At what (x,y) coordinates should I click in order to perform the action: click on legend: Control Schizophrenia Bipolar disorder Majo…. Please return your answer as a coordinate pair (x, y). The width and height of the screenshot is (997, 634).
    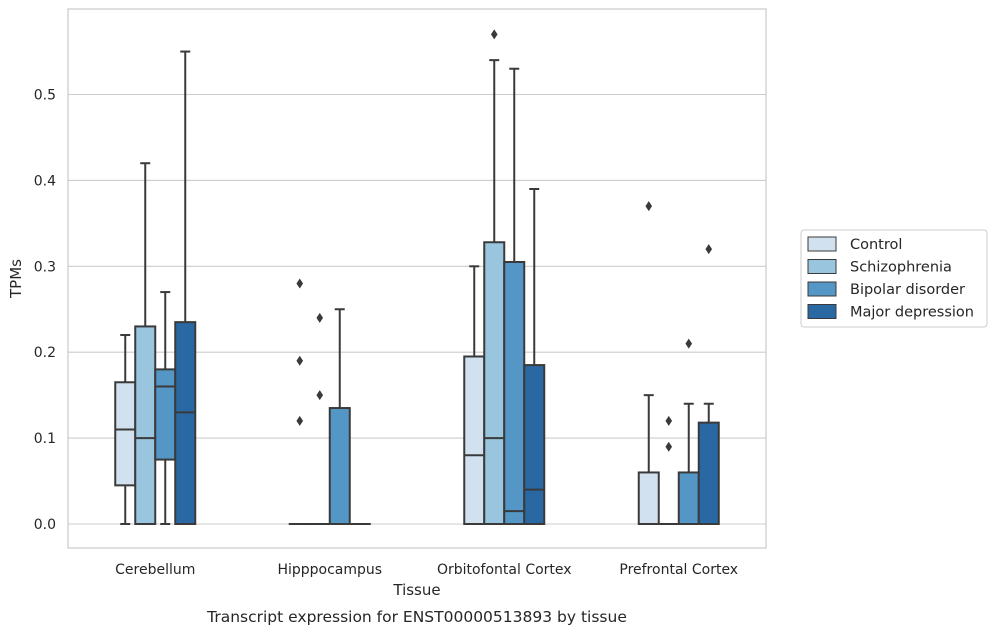
    Looking at the image, I should click on (894, 278).